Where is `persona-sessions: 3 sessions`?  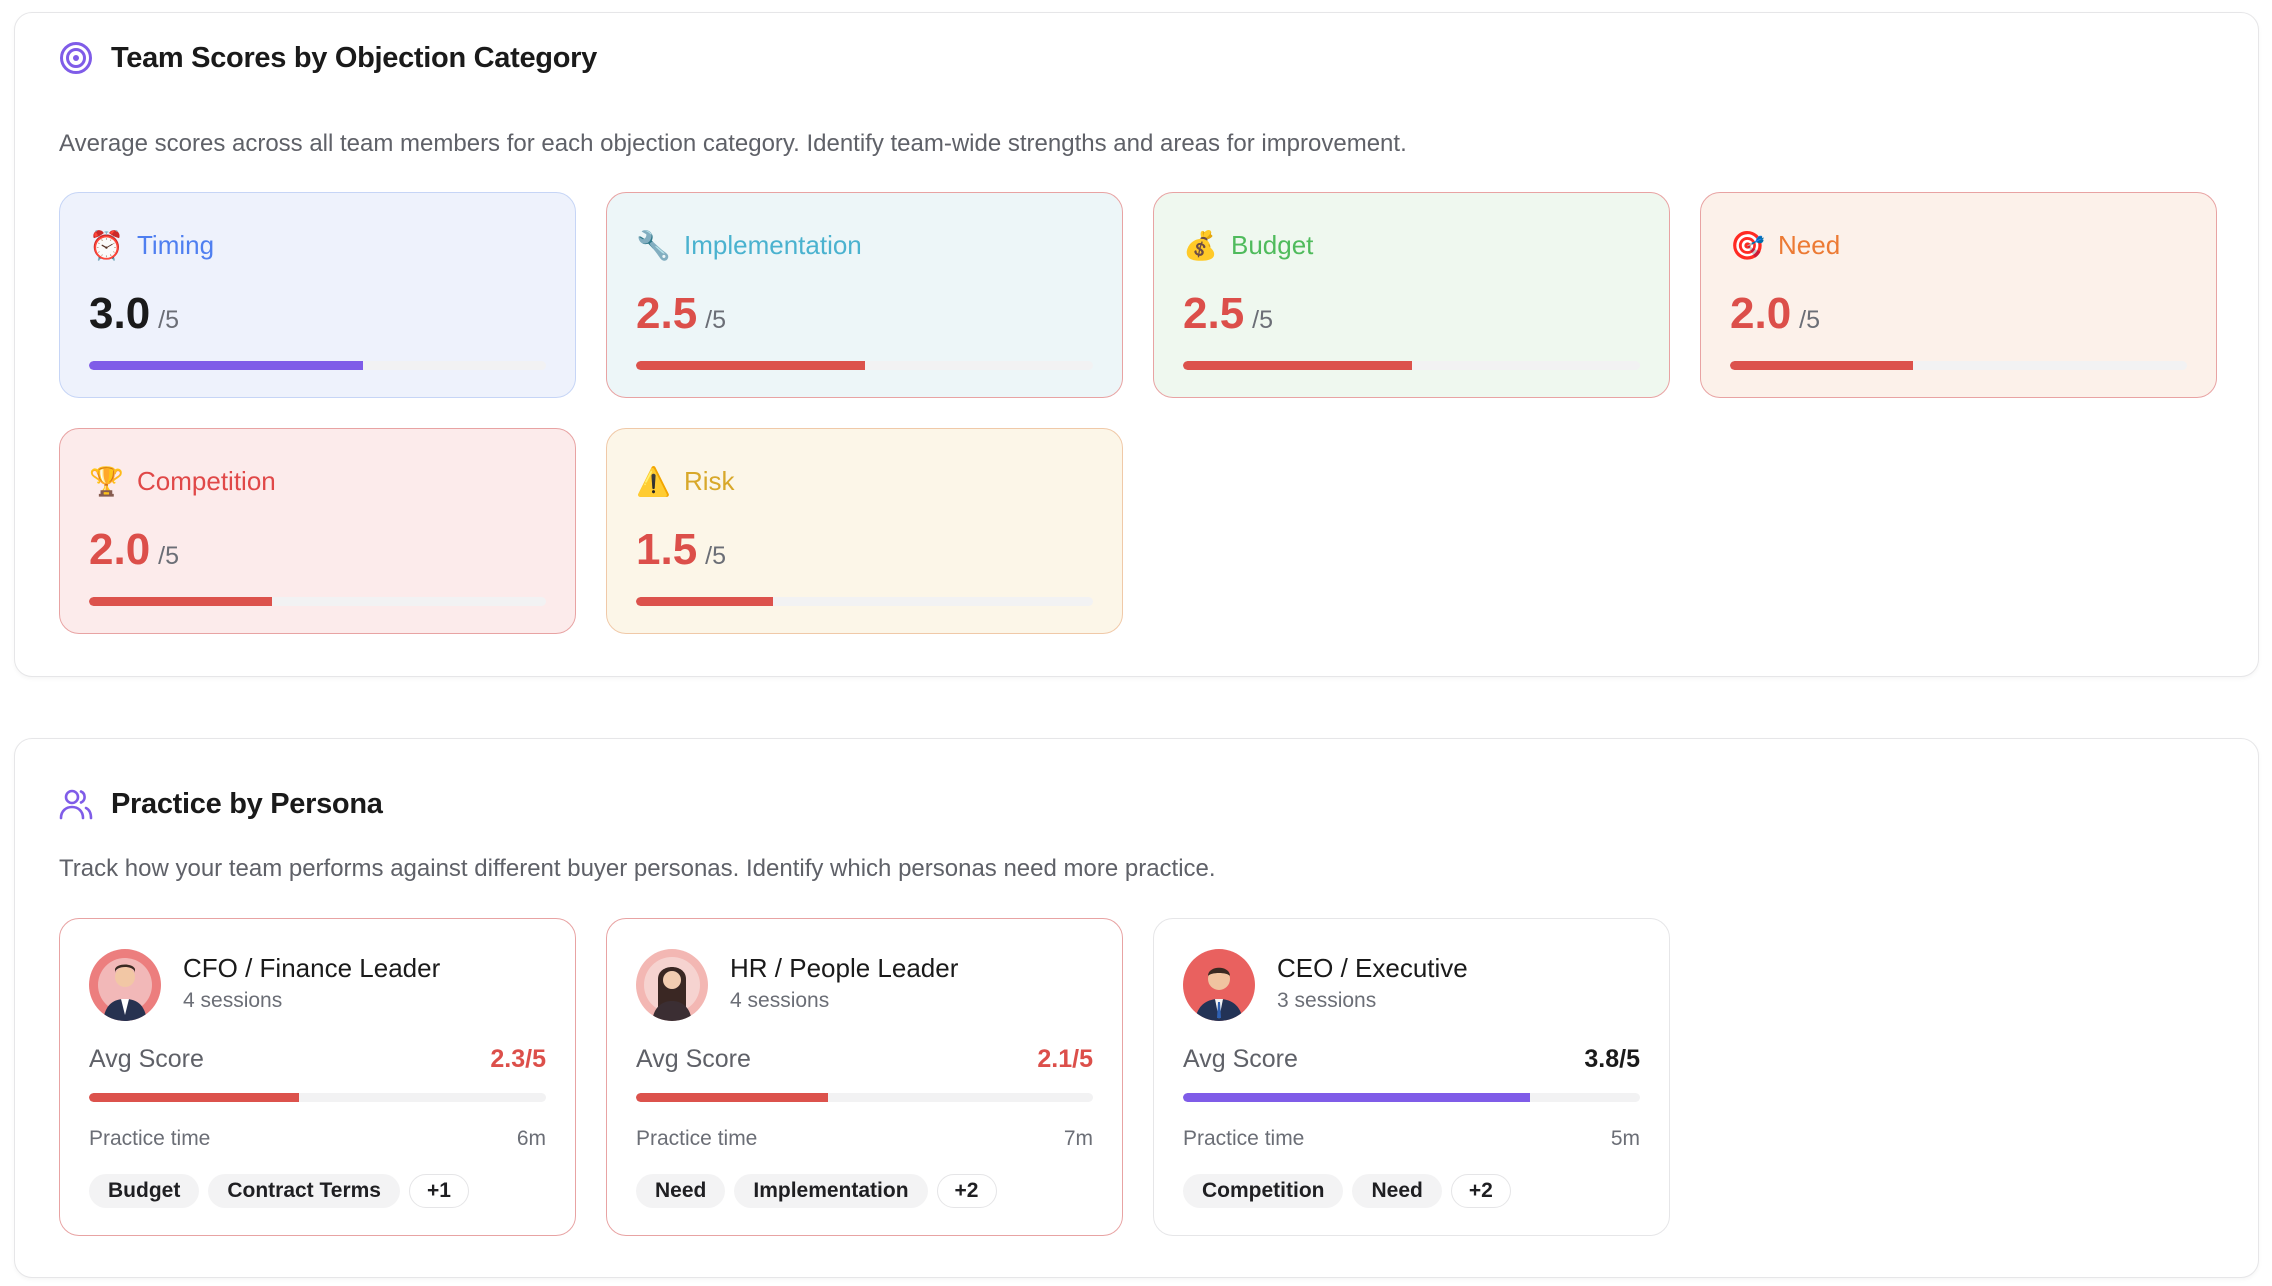
persona-sessions: 3 sessions is located at coordinates (1327, 1000).